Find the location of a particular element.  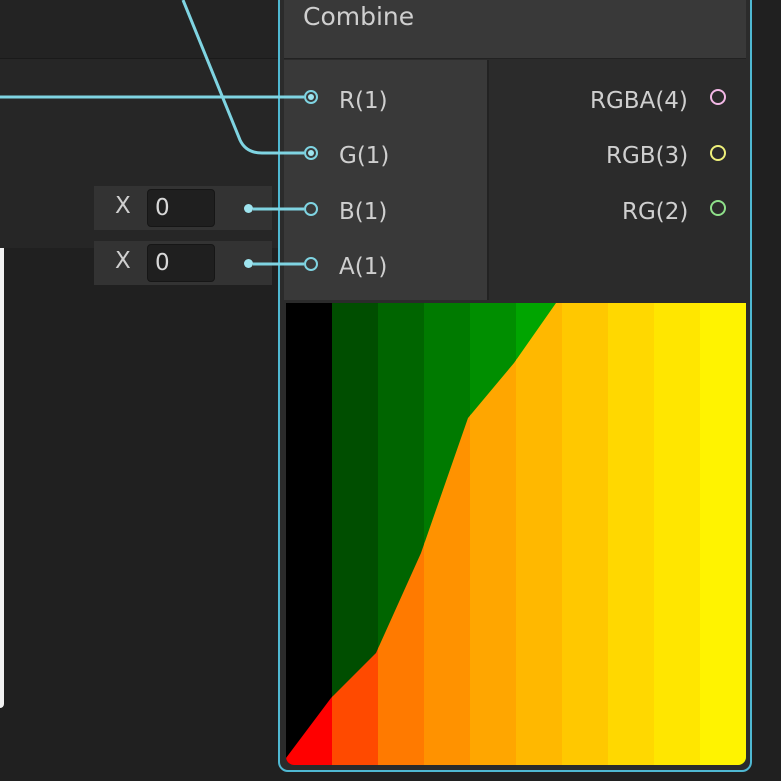

graph-background-header is located at coordinates (140, 29).